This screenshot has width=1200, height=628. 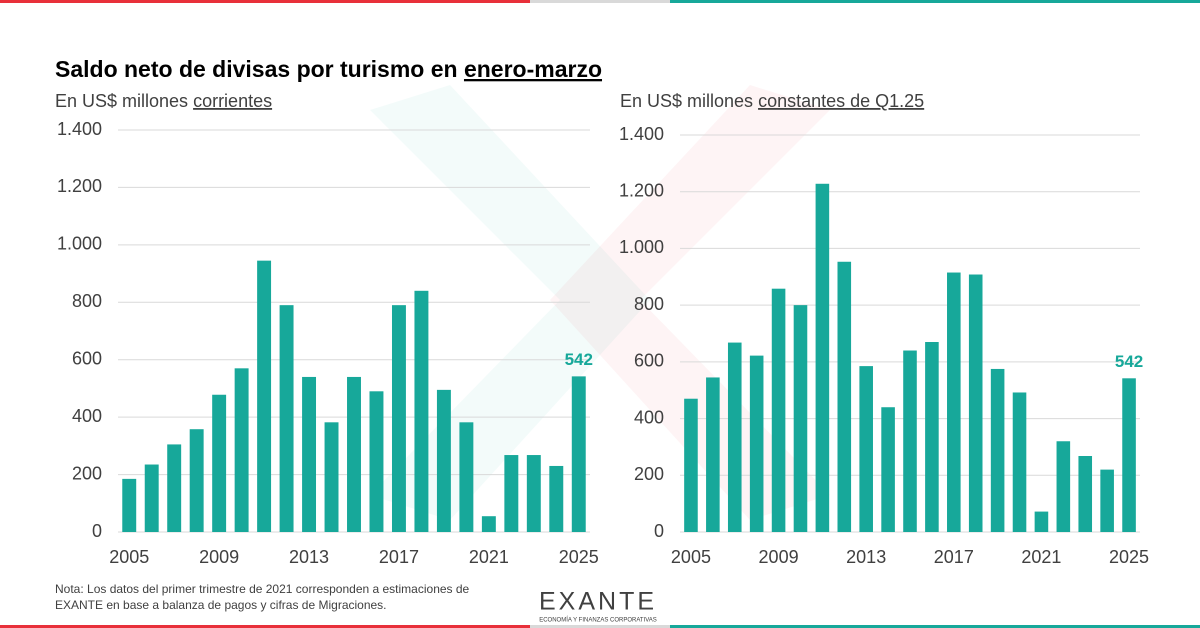 I want to click on top-bar-gray, so click(x=600, y=1).